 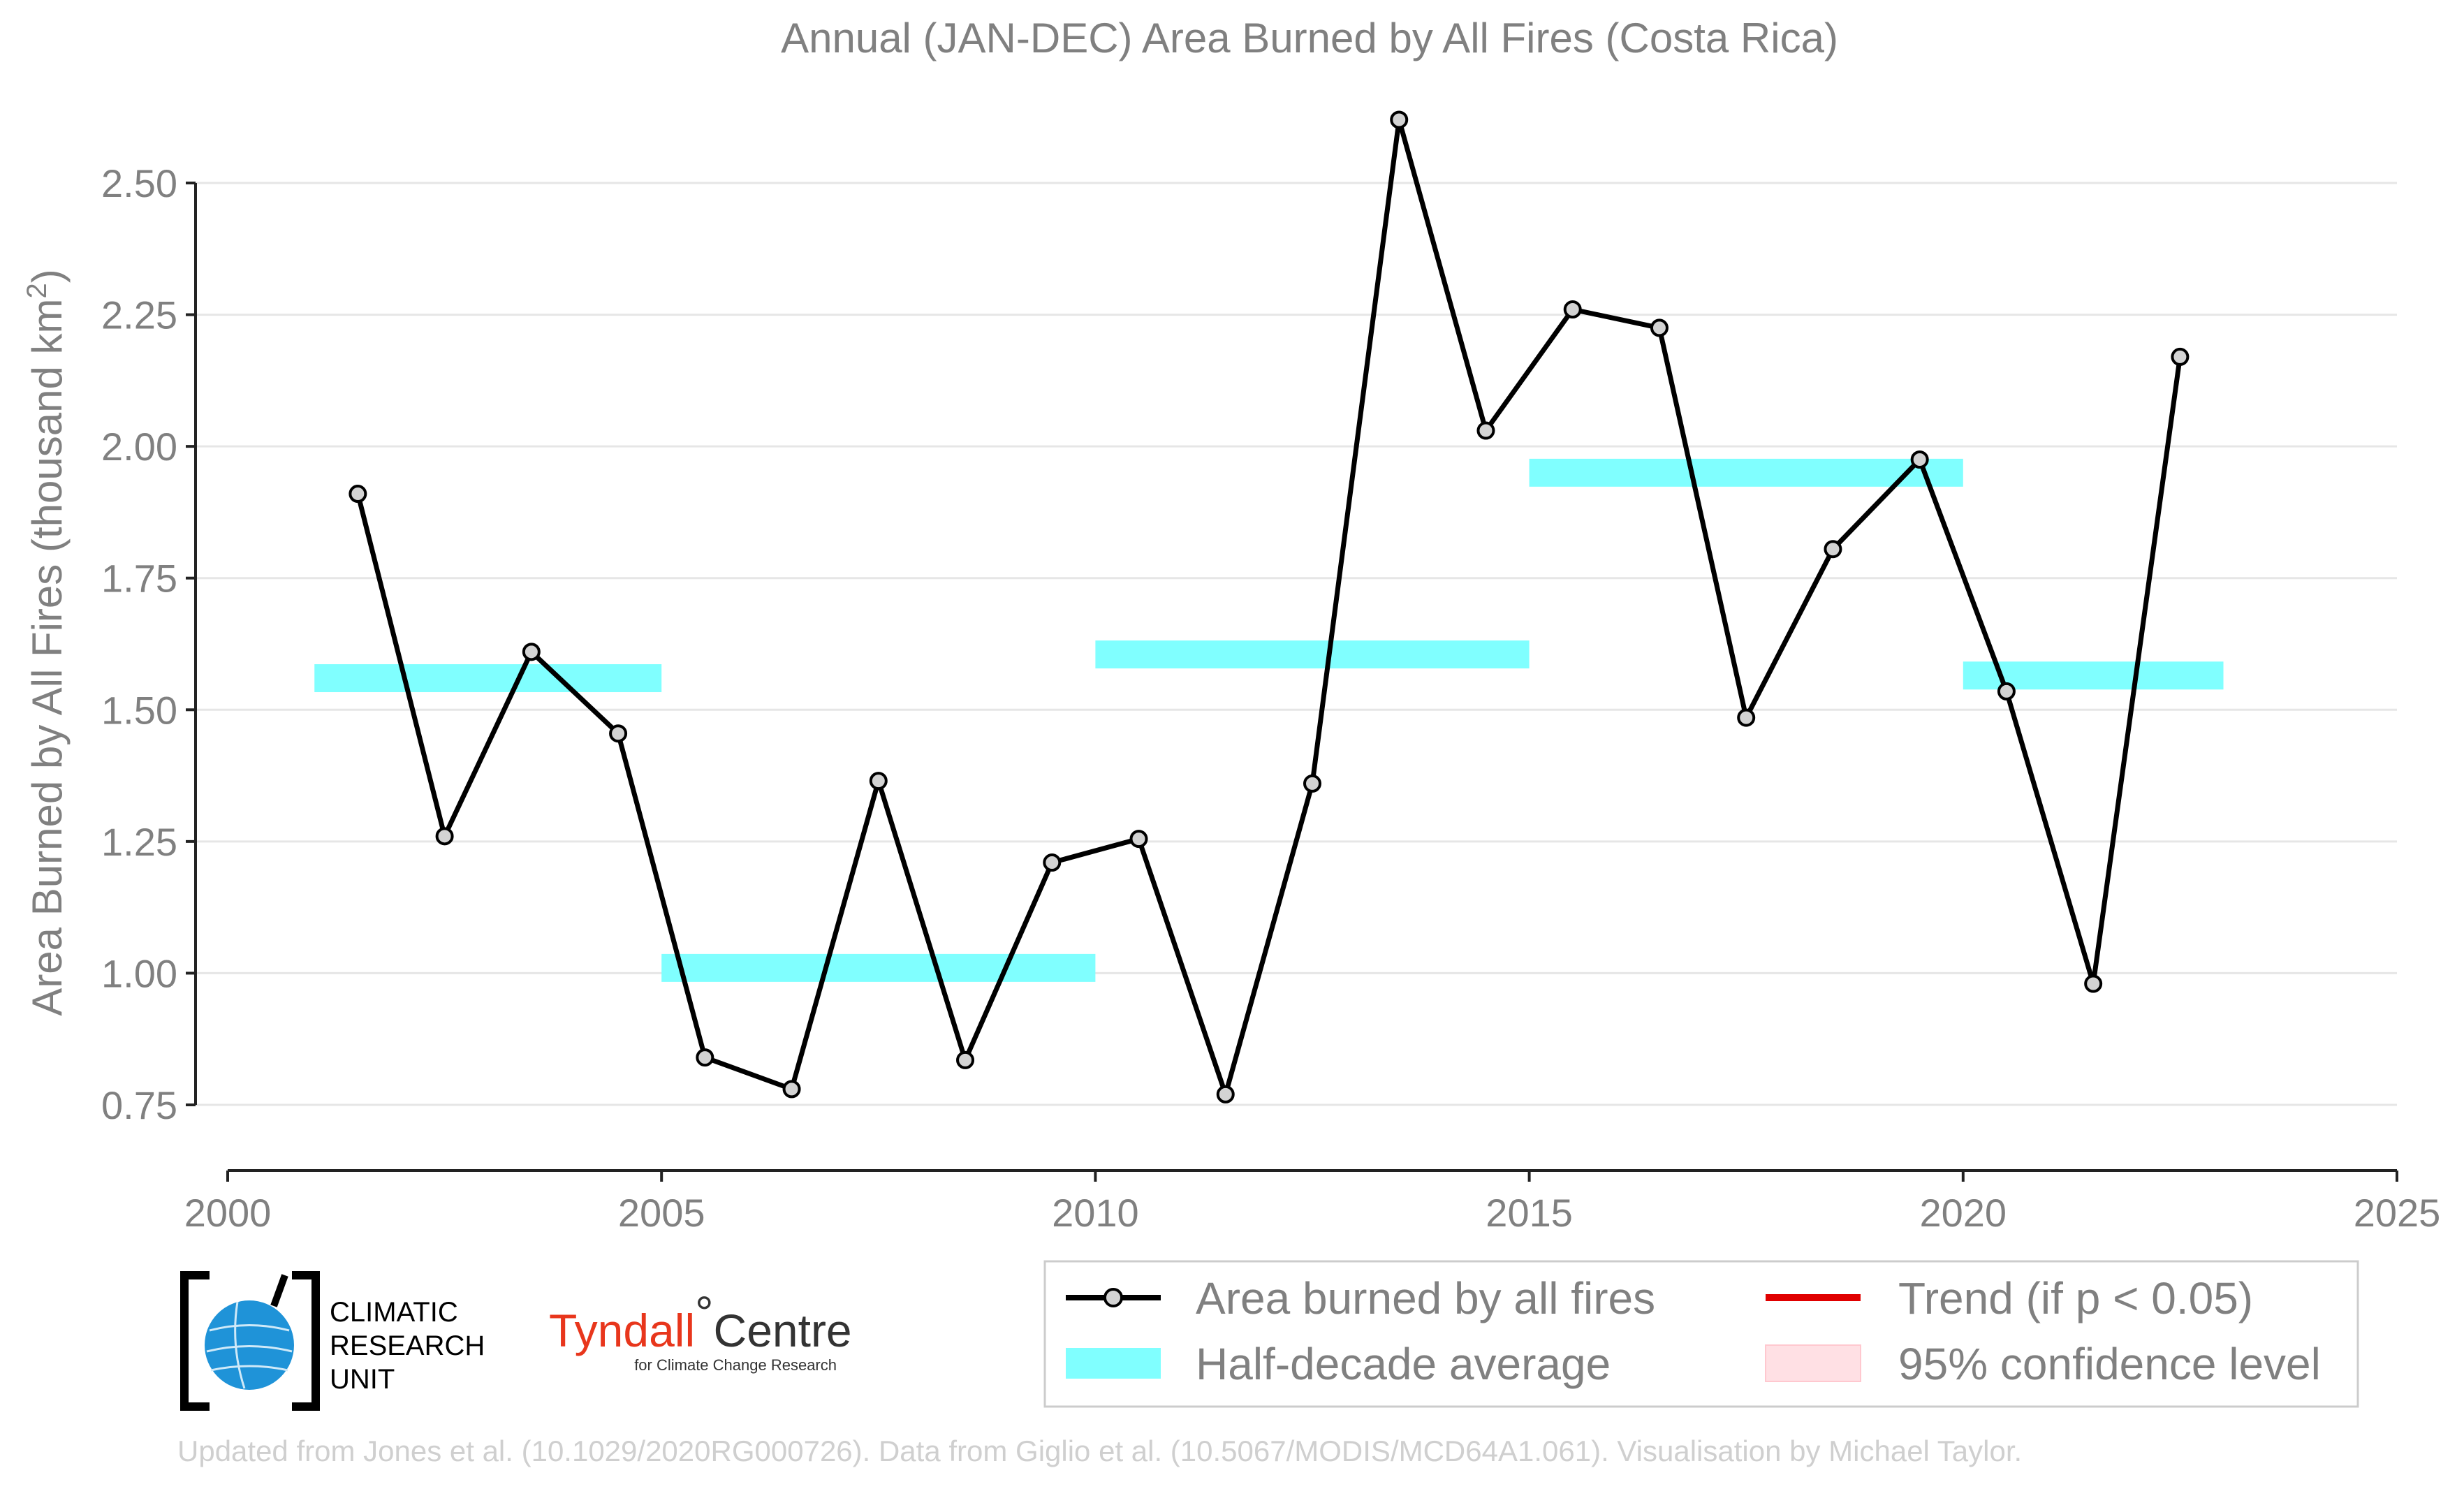 I want to click on data-point-2019.5, so click(x=1919, y=459).